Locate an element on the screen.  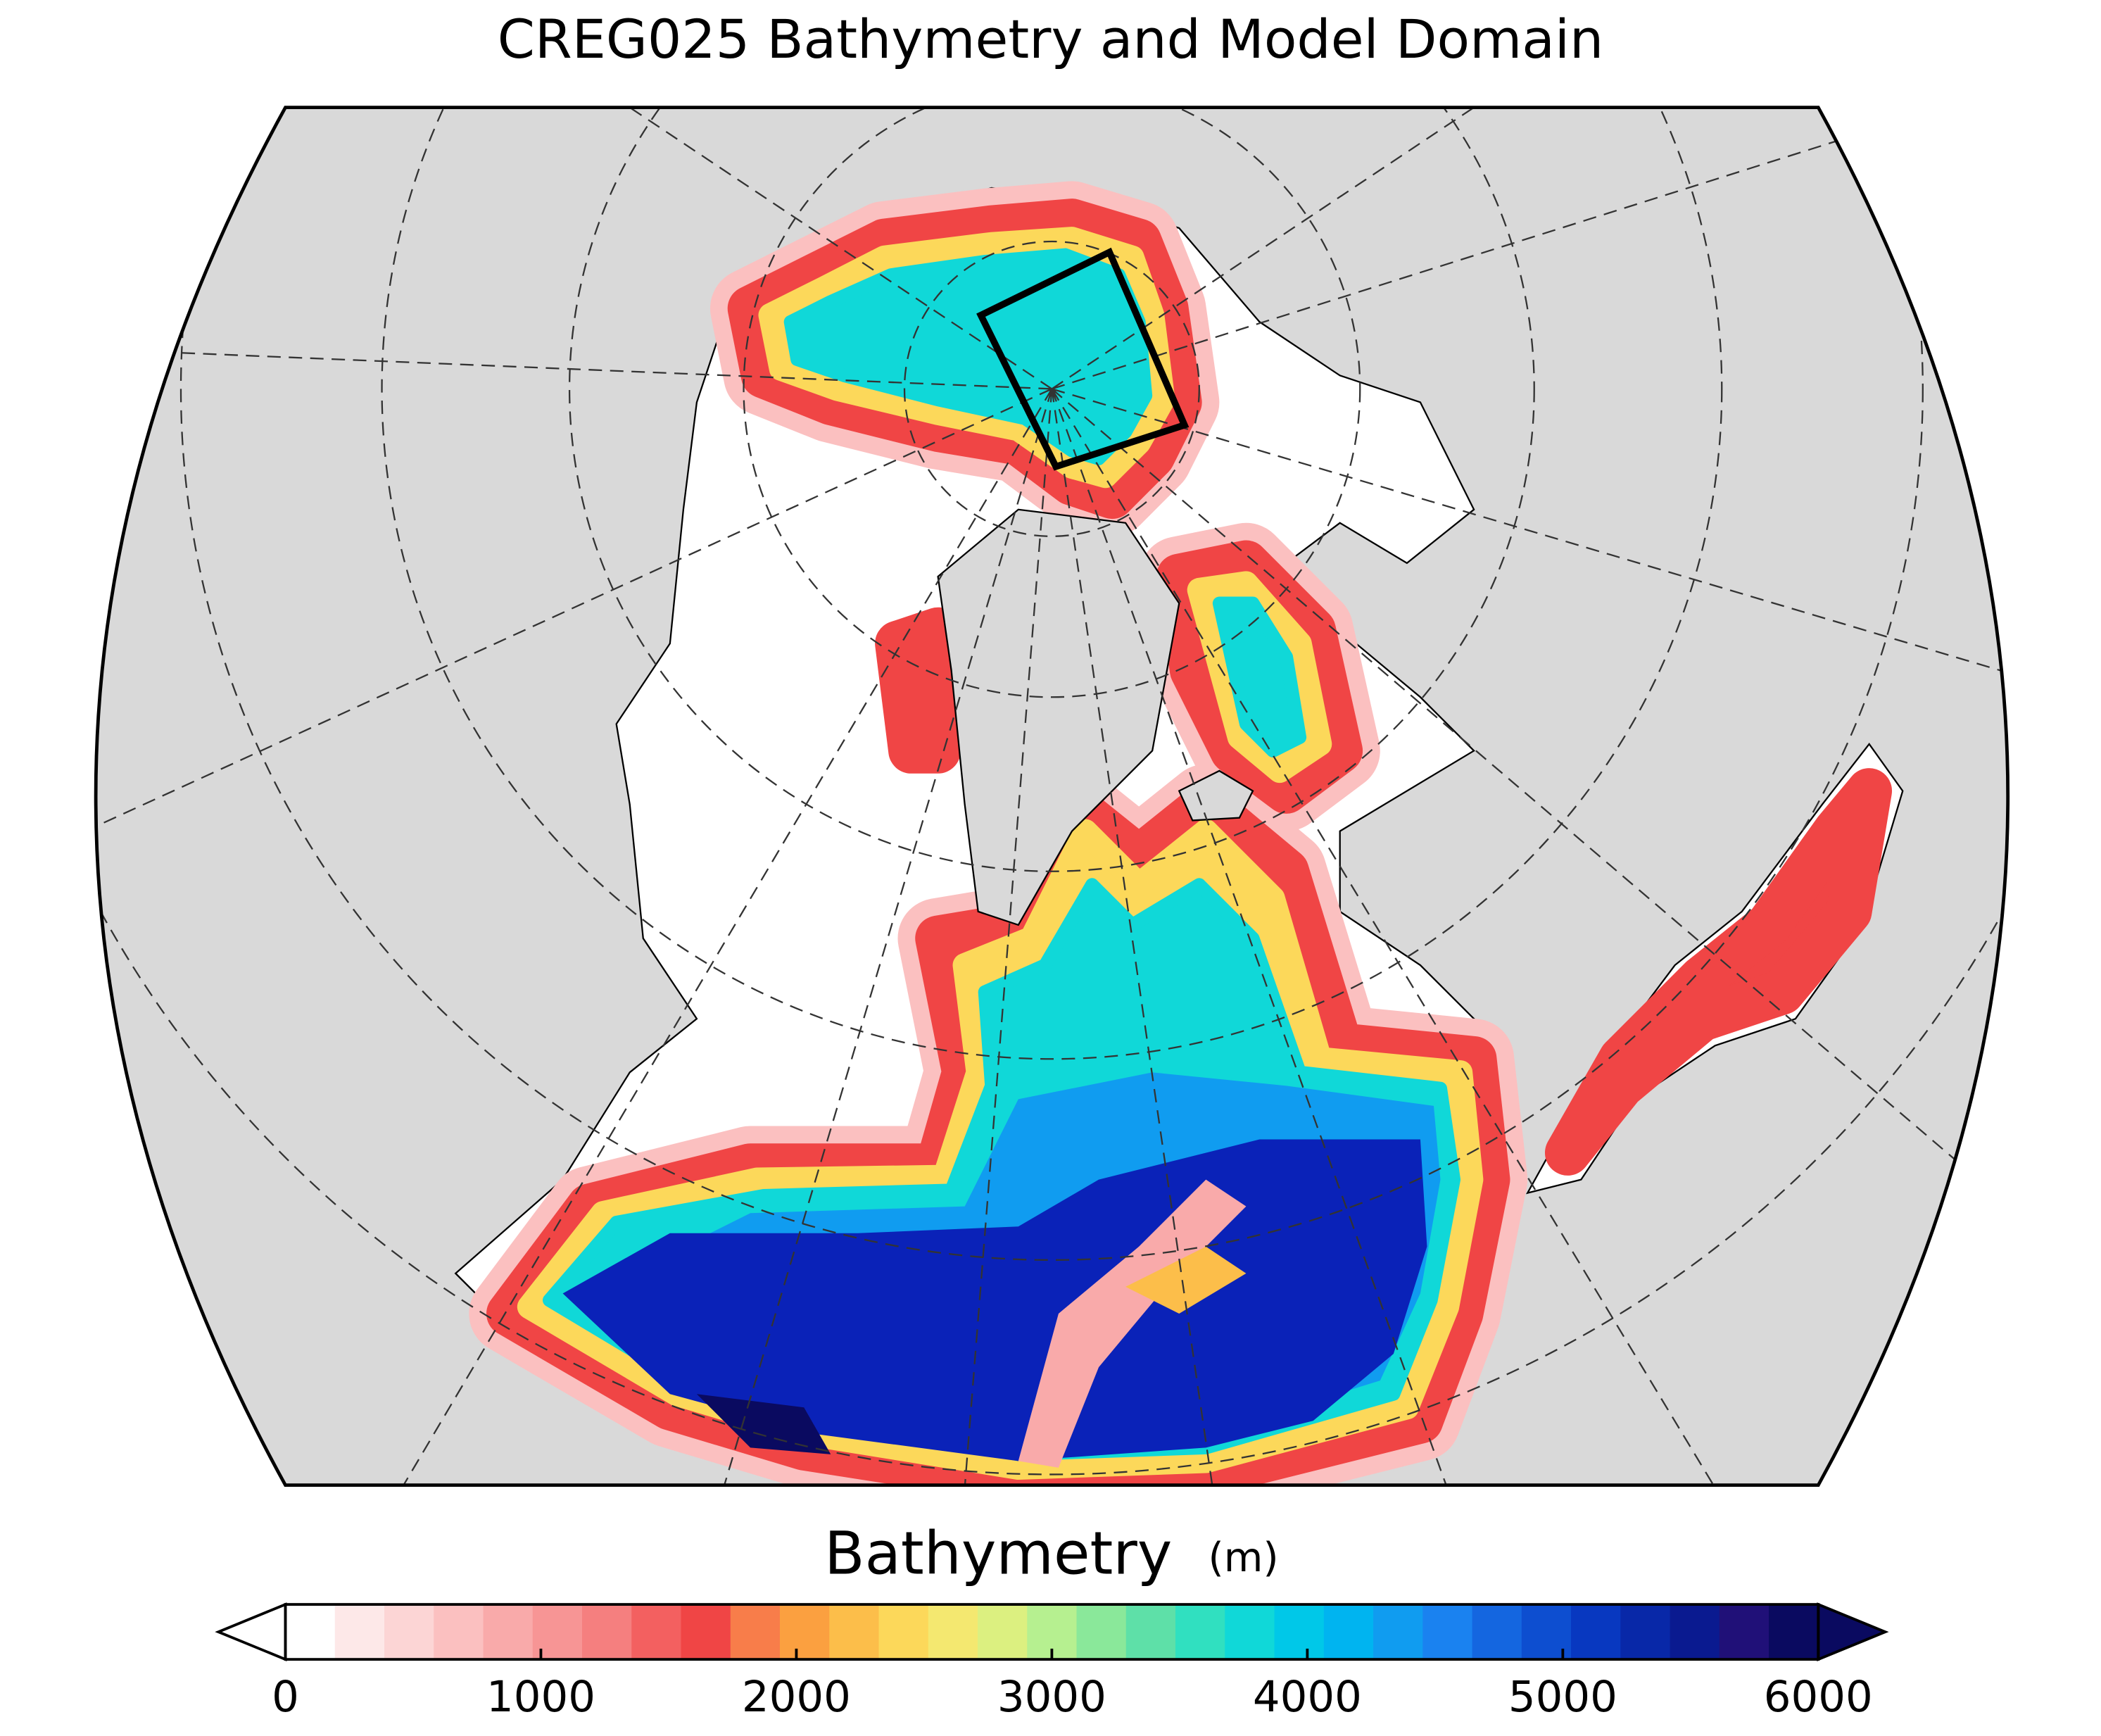
colorbar-tick-label: 2000 is located at coordinates (796, 1697).